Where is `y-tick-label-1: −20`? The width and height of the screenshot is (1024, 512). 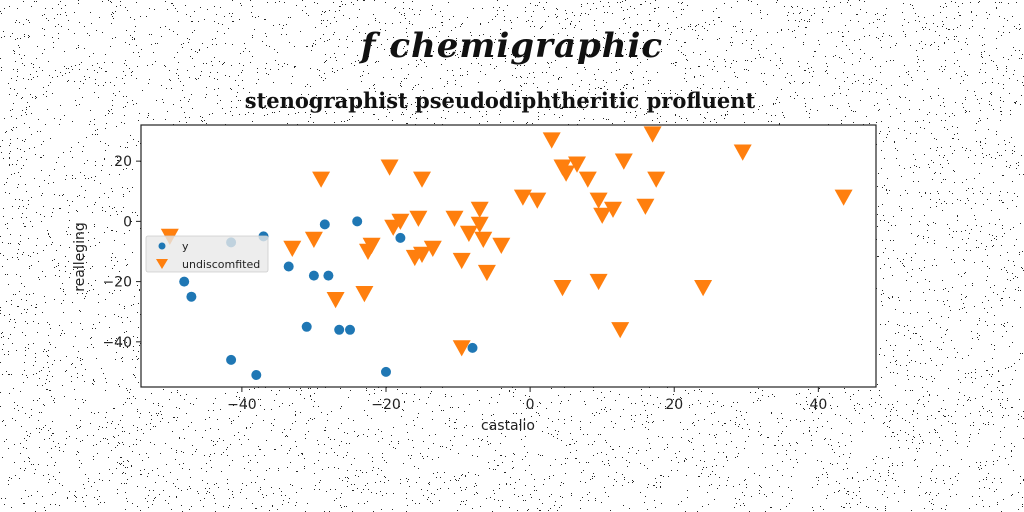 y-tick-label-1: −20 is located at coordinates (117, 283).